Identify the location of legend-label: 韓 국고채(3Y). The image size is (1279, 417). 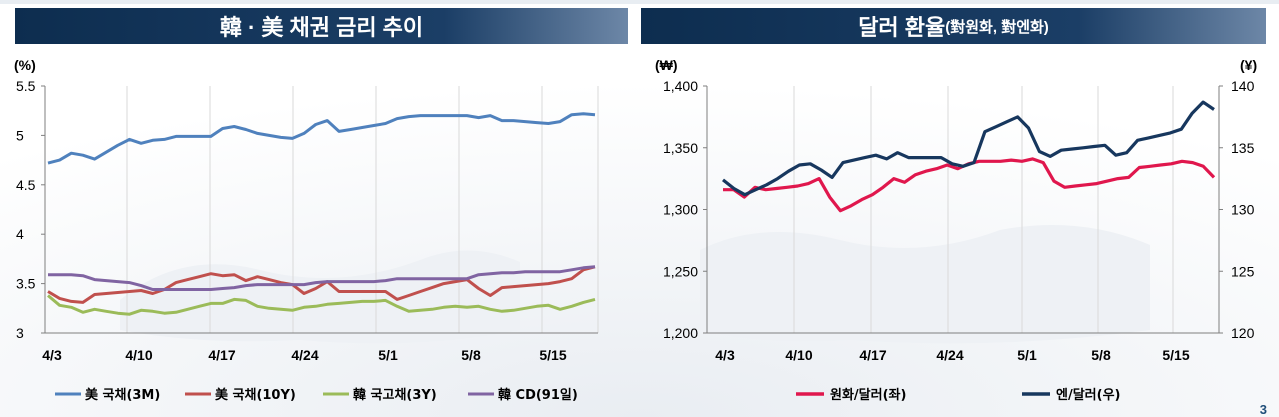
(395, 395).